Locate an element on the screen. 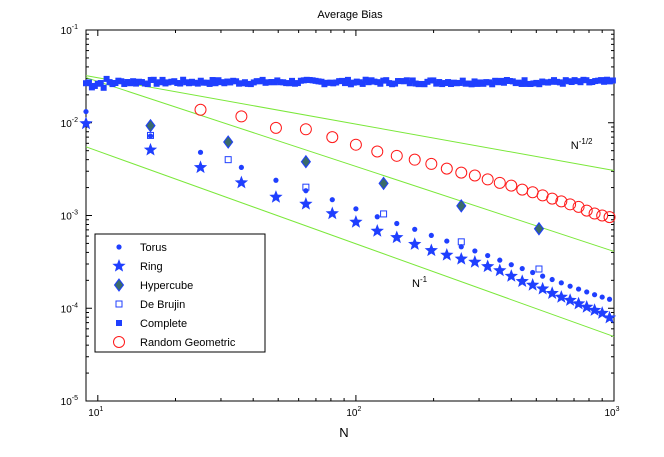  slope-annotations: N-1/2 N-1 is located at coordinates (502, 213).